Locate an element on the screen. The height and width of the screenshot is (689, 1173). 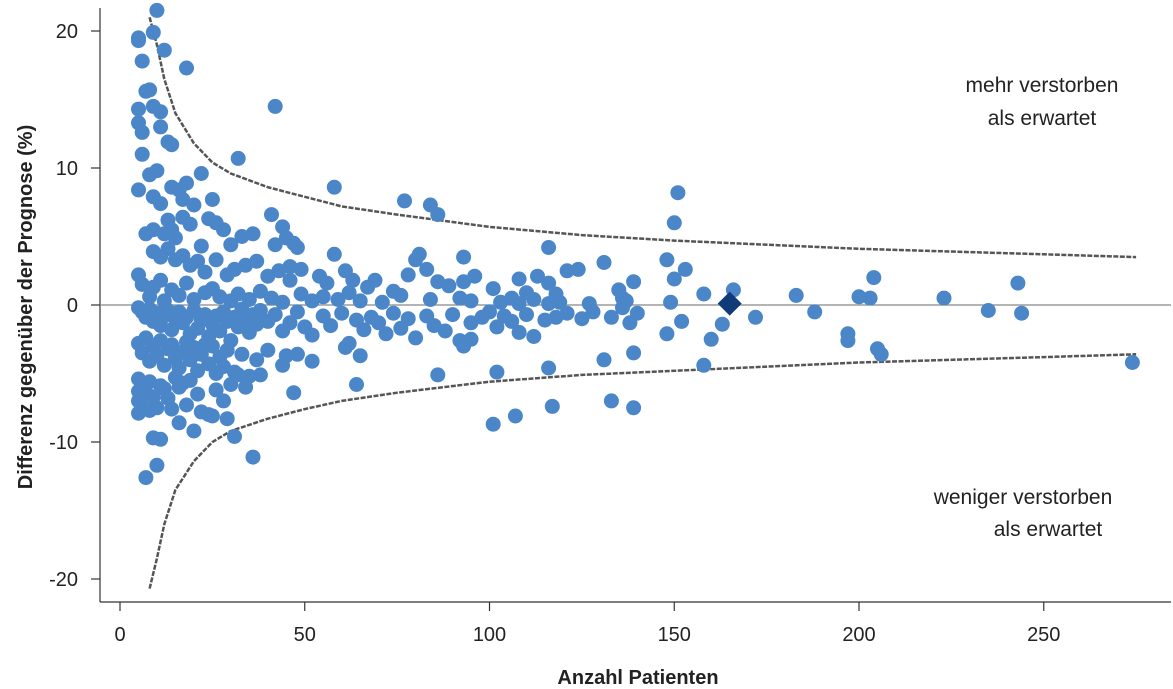
y-tick-label: -10 is located at coordinates (63, 443).